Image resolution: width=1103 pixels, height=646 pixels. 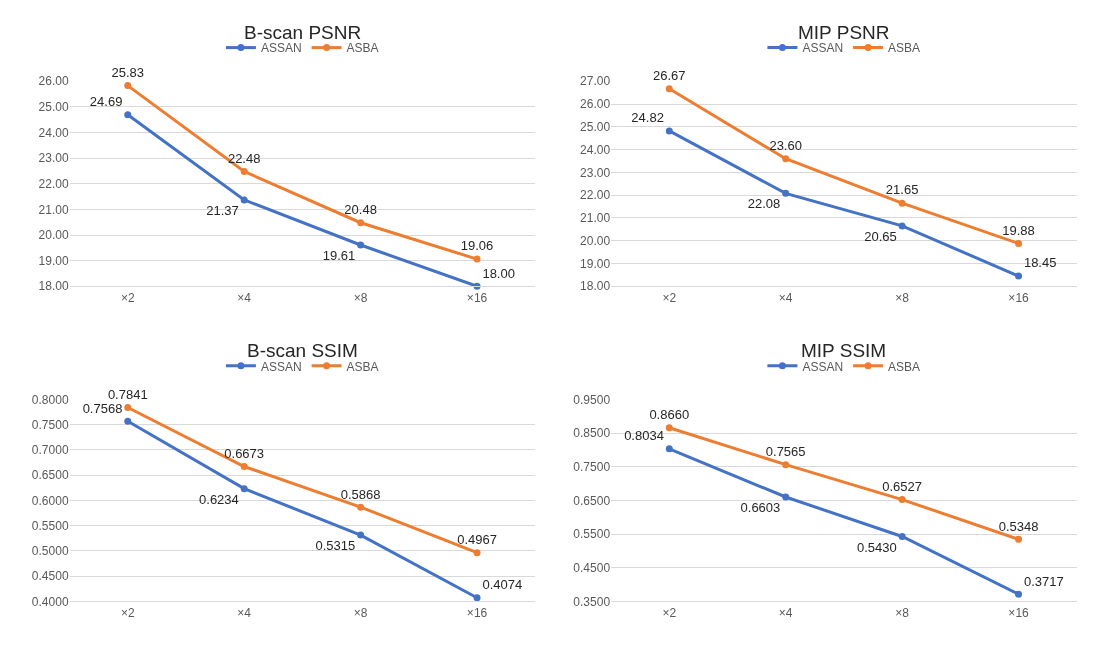 I want to click on y-tick-label: 23.00, so click(x=53, y=158).